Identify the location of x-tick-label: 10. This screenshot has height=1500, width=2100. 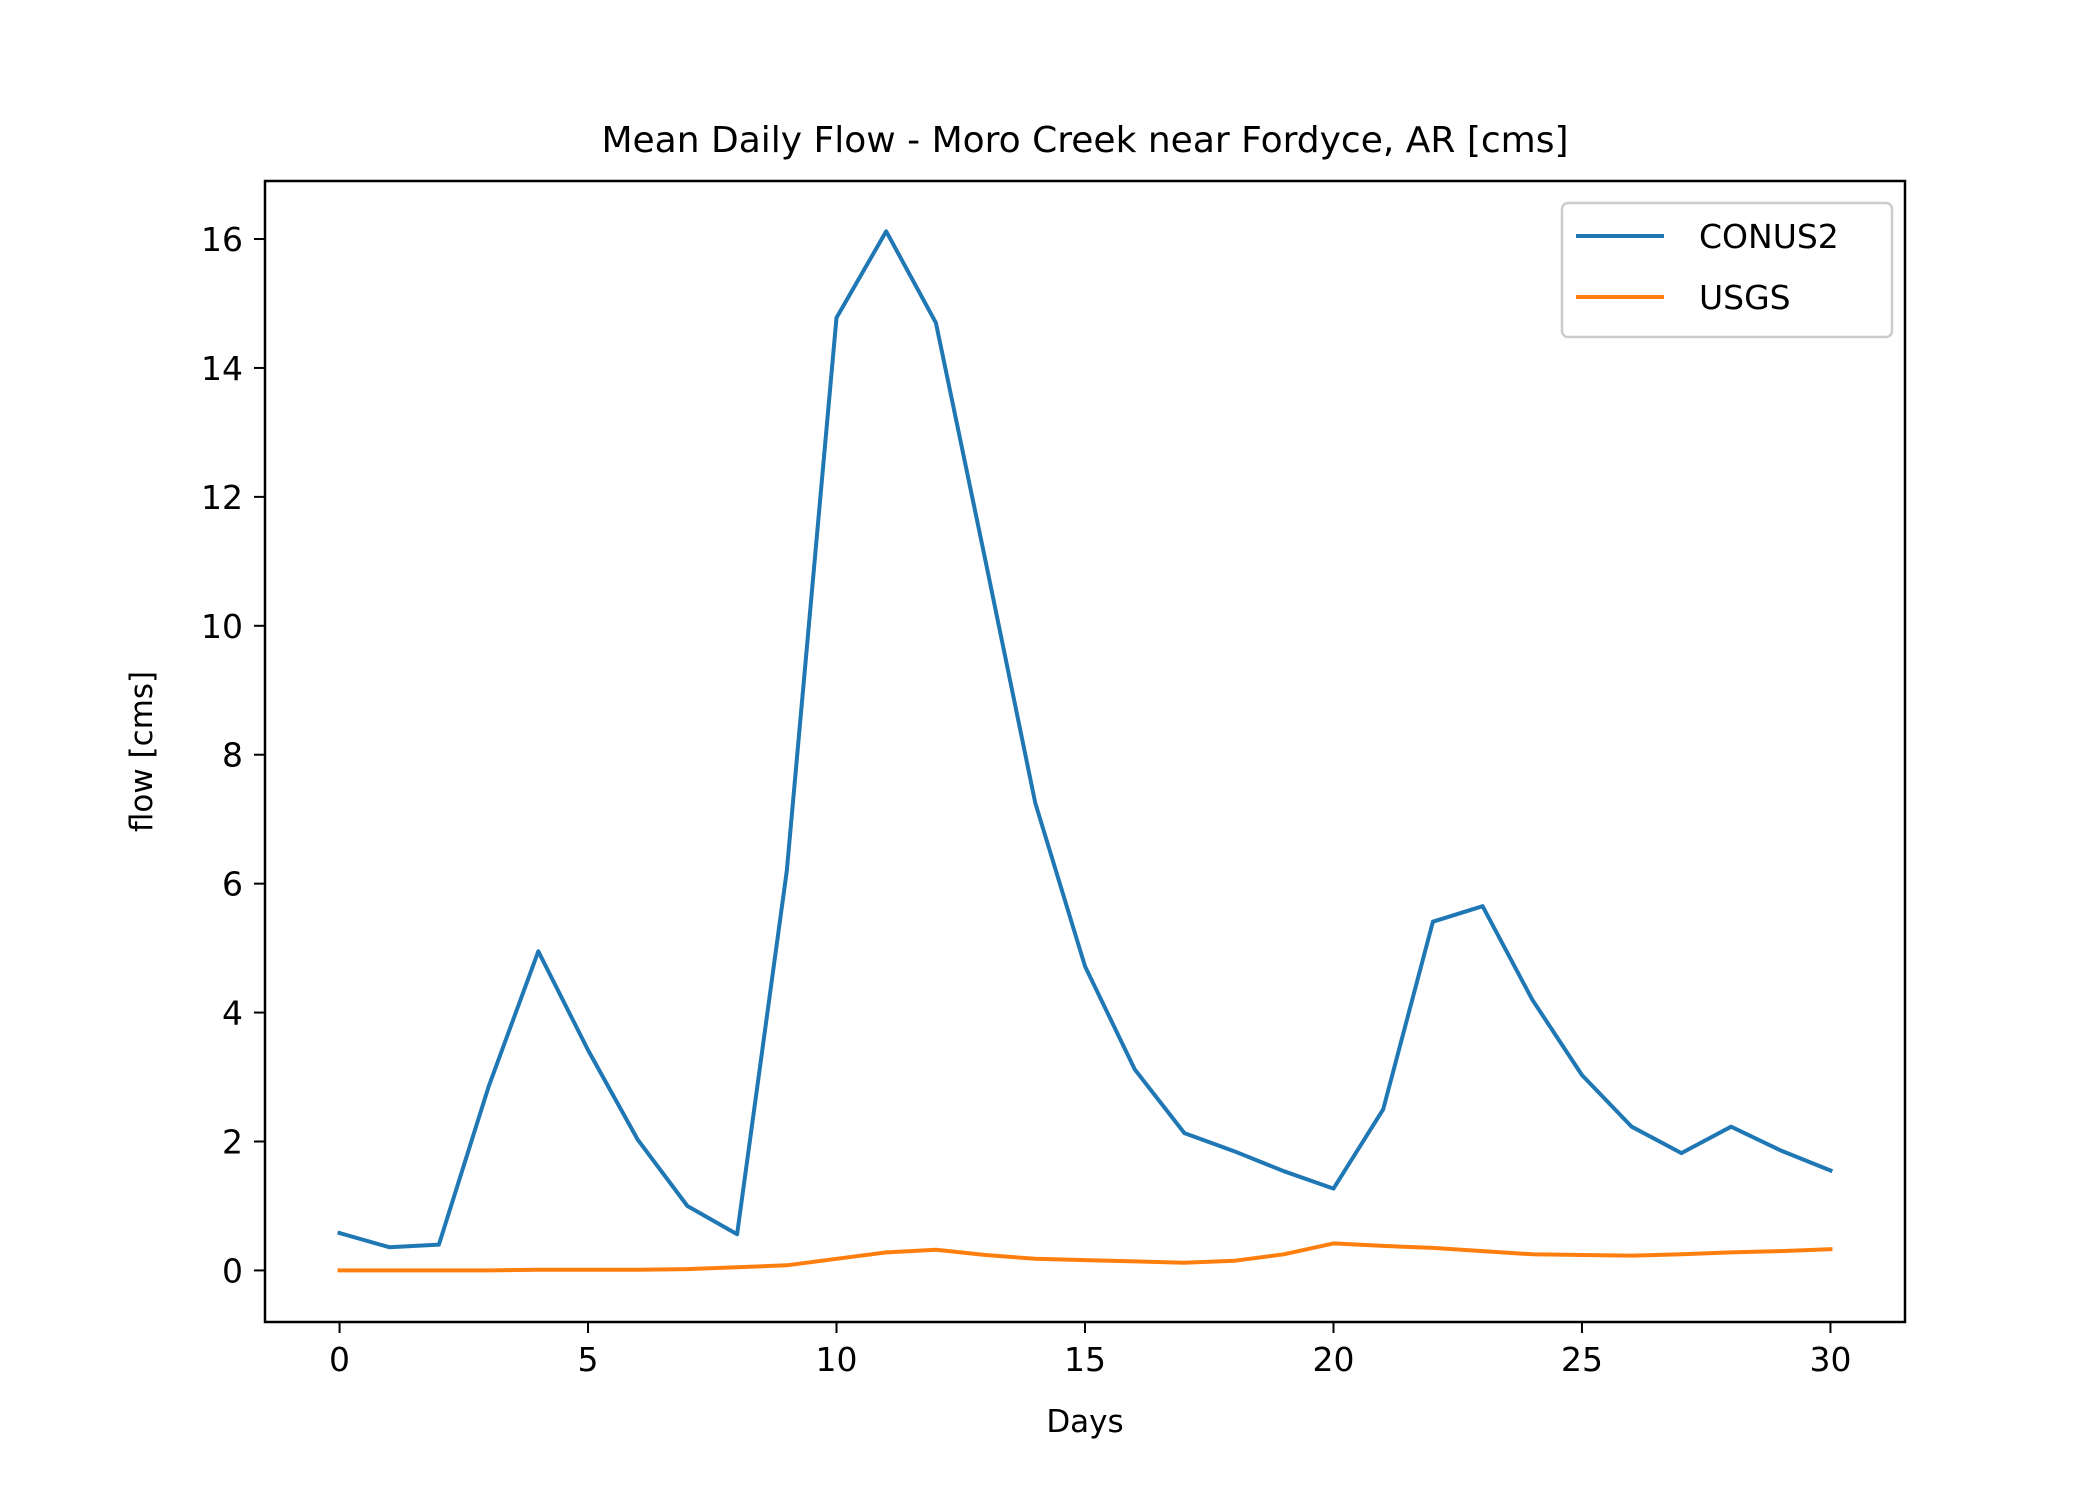
(837, 1359).